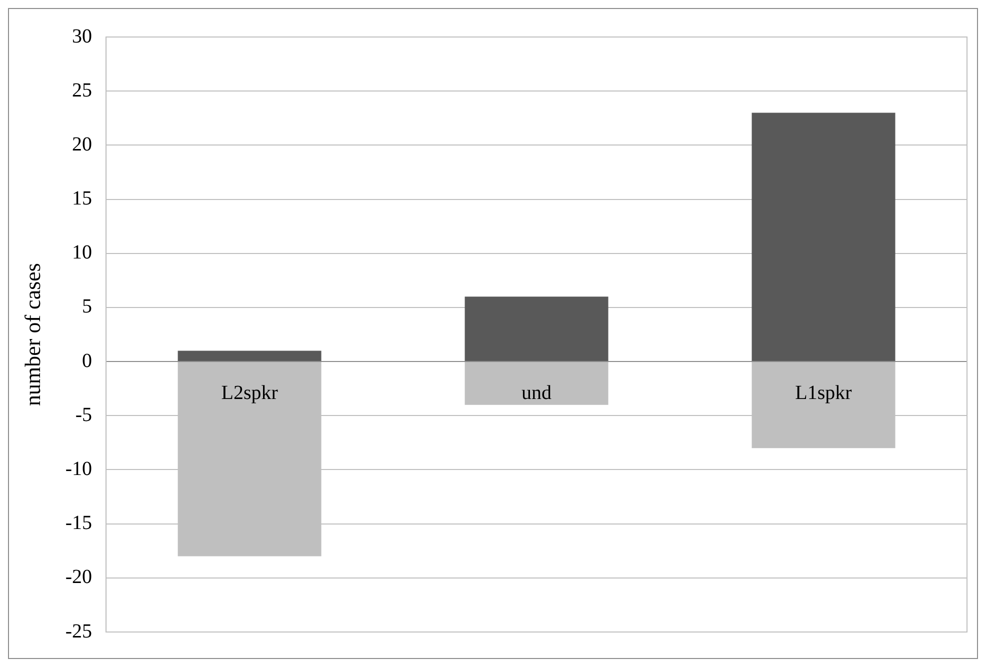 The image size is (986, 667). What do you see at coordinates (78, 577) in the screenshot?
I see `y-tick-label: -20` at bounding box center [78, 577].